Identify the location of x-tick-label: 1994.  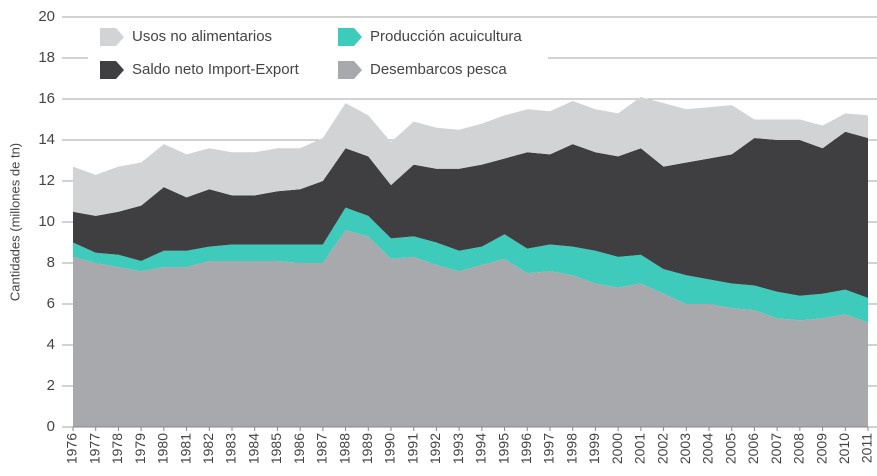
(481, 448).